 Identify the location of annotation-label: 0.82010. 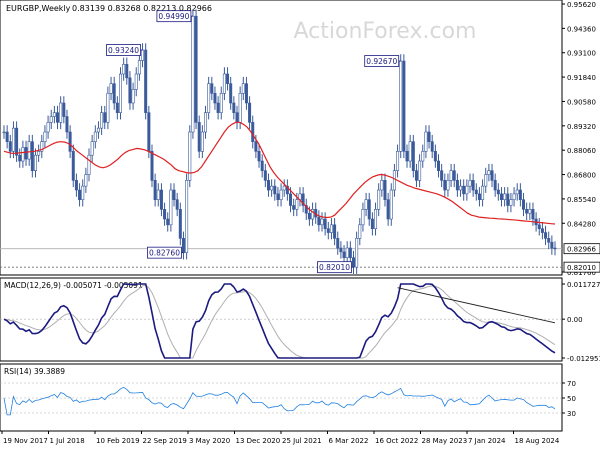
(334, 267).